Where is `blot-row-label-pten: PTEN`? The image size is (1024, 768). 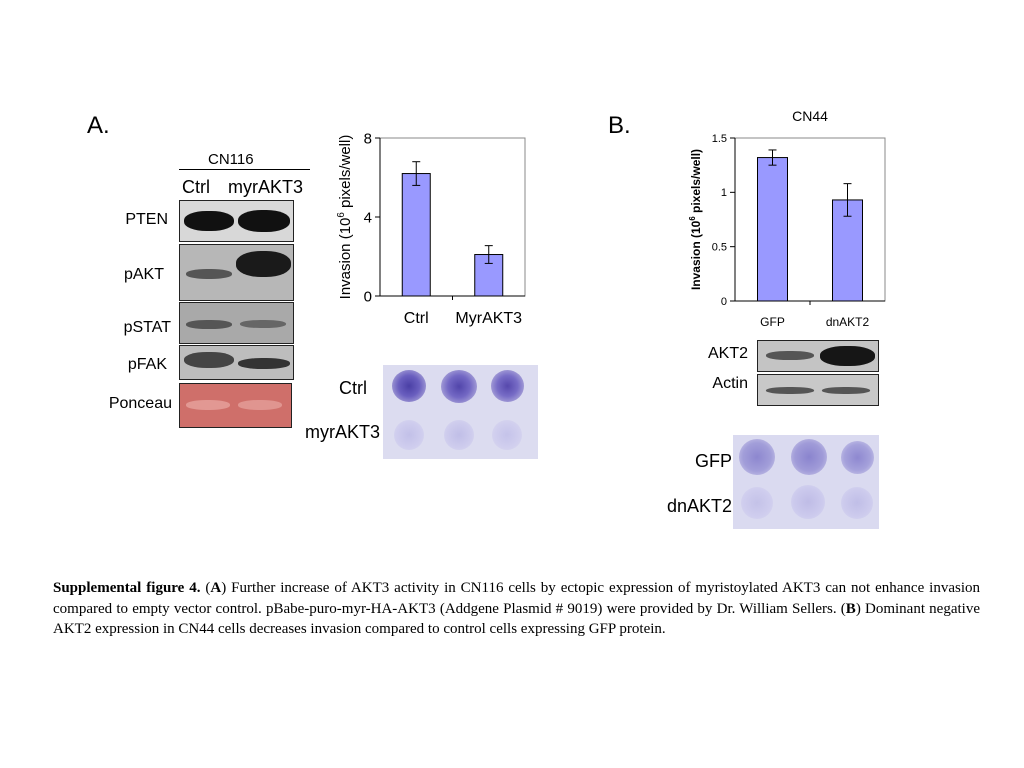
blot-row-label-pten: PTEN is located at coordinates (146, 219).